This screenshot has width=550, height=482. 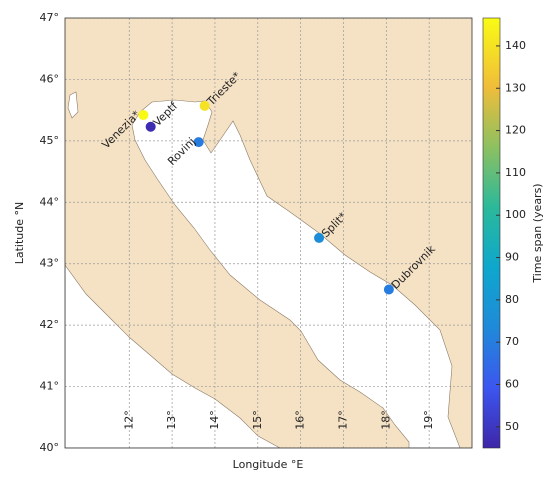 What do you see at coordinates (515, 130) in the screenshot?
I see `colorbar-tick-label: 120` at bounding box center [515, 130].